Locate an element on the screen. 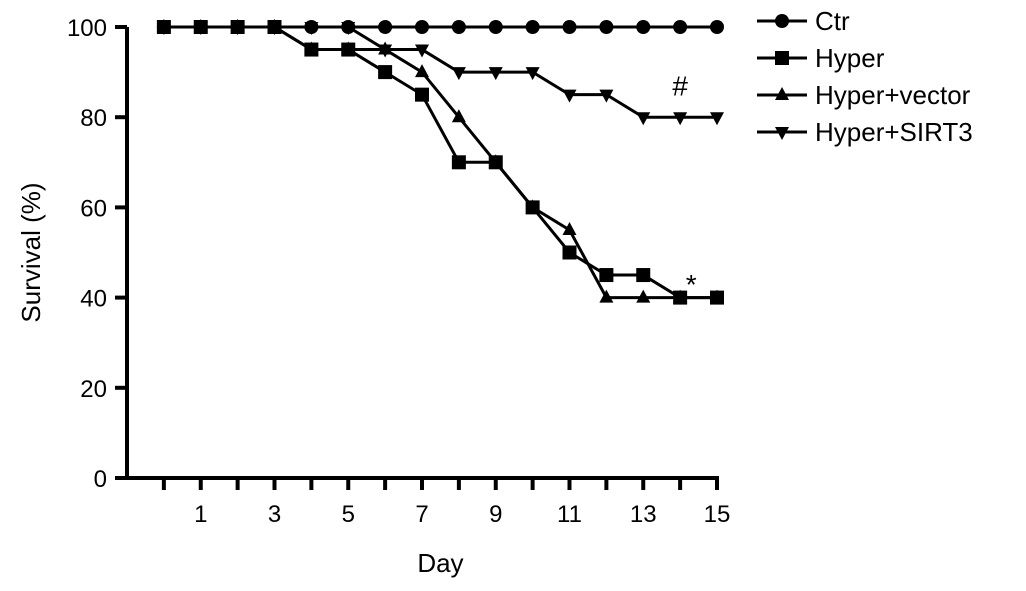 The height and width of the screenshot is (591, 1026). legend-entry: Hyper+vector is located at coordinates (864, 95).